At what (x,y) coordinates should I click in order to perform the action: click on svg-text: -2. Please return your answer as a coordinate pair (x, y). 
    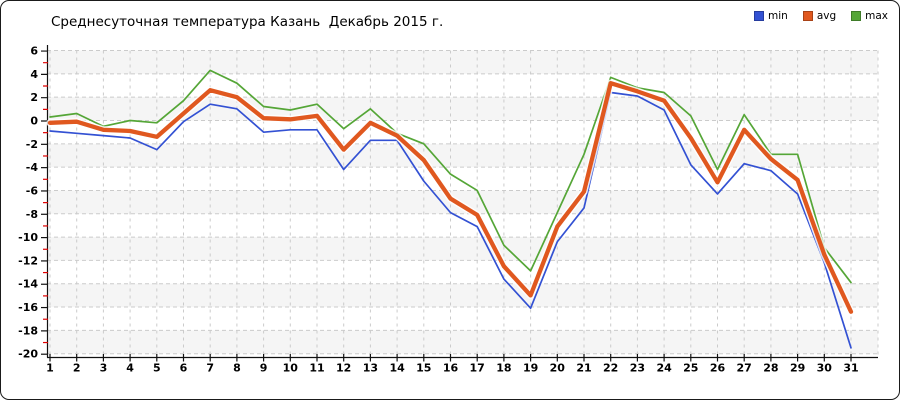
    Looking at the image, I should click on (32, 144).